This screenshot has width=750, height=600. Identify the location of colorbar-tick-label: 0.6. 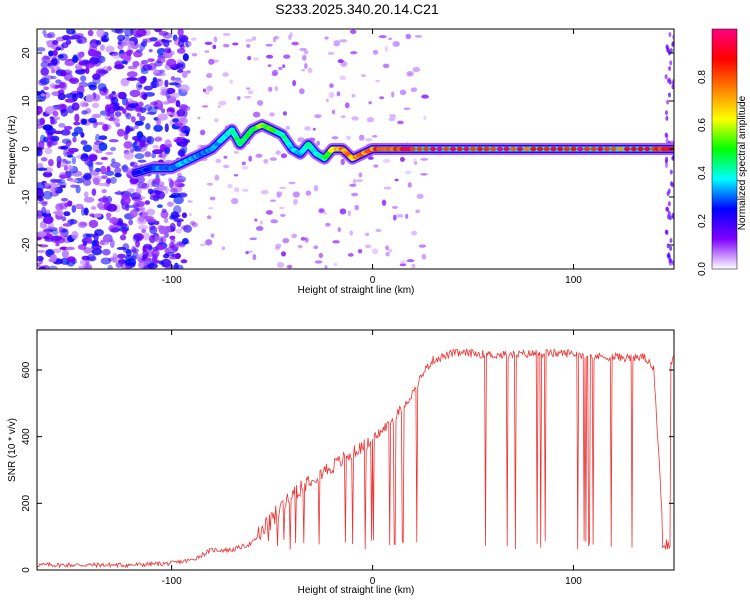
(702, 125).